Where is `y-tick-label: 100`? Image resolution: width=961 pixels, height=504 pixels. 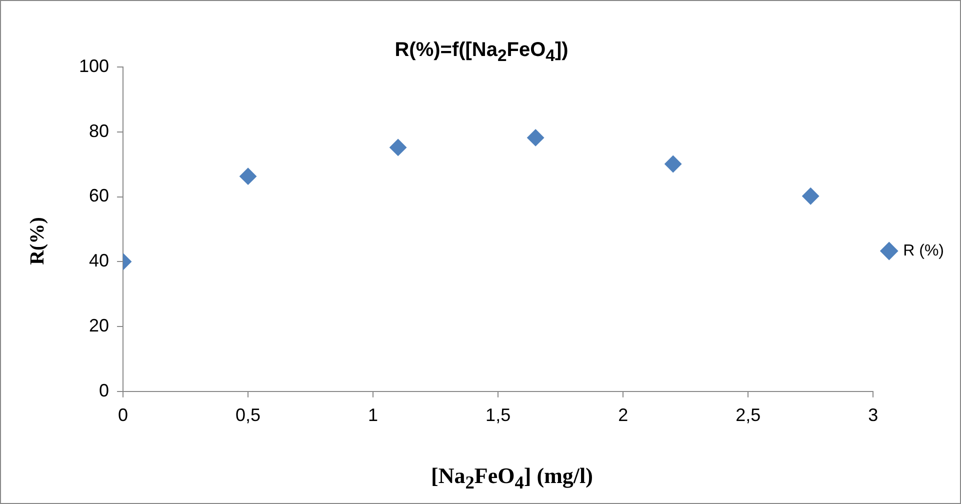
y-tick-label: 100 is located at coordinates (94, 66).